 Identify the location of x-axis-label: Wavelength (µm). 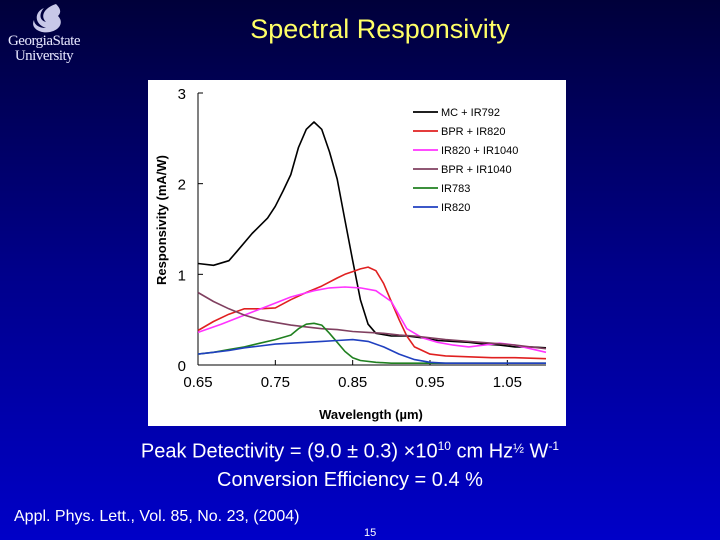
(371, 414).